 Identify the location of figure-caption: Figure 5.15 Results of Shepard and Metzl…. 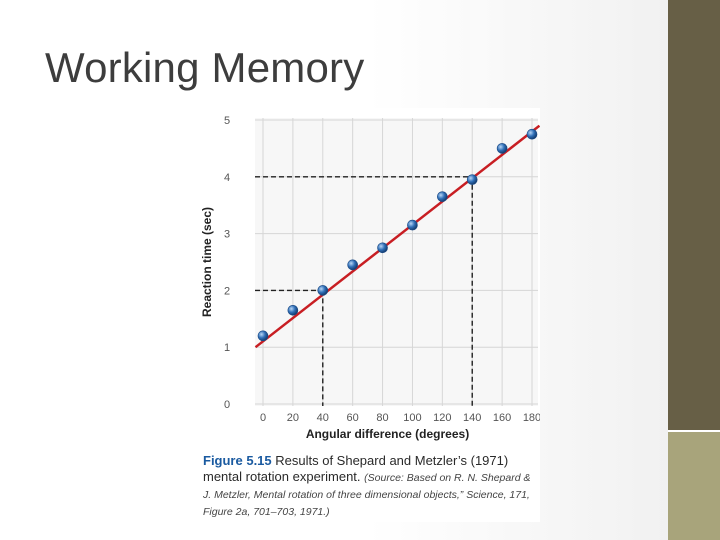
(368, 486).